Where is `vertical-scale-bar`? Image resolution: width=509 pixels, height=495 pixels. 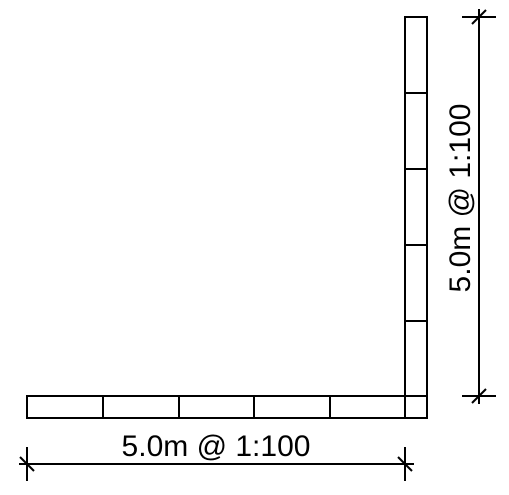
vertical-scale-bar is located at coordinates (416, 217).